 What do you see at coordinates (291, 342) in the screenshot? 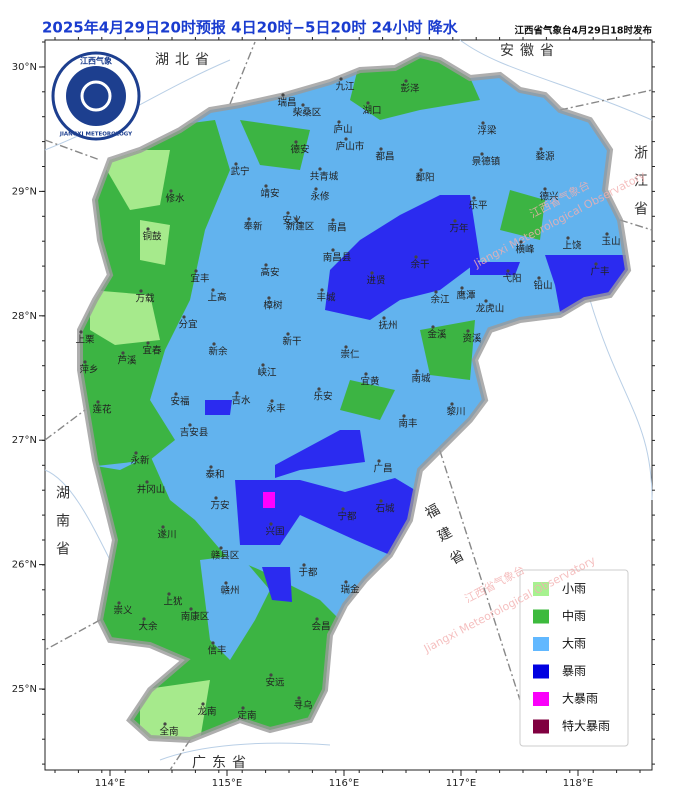
I see `city-label: 新干` at bounding box center [291, 342].